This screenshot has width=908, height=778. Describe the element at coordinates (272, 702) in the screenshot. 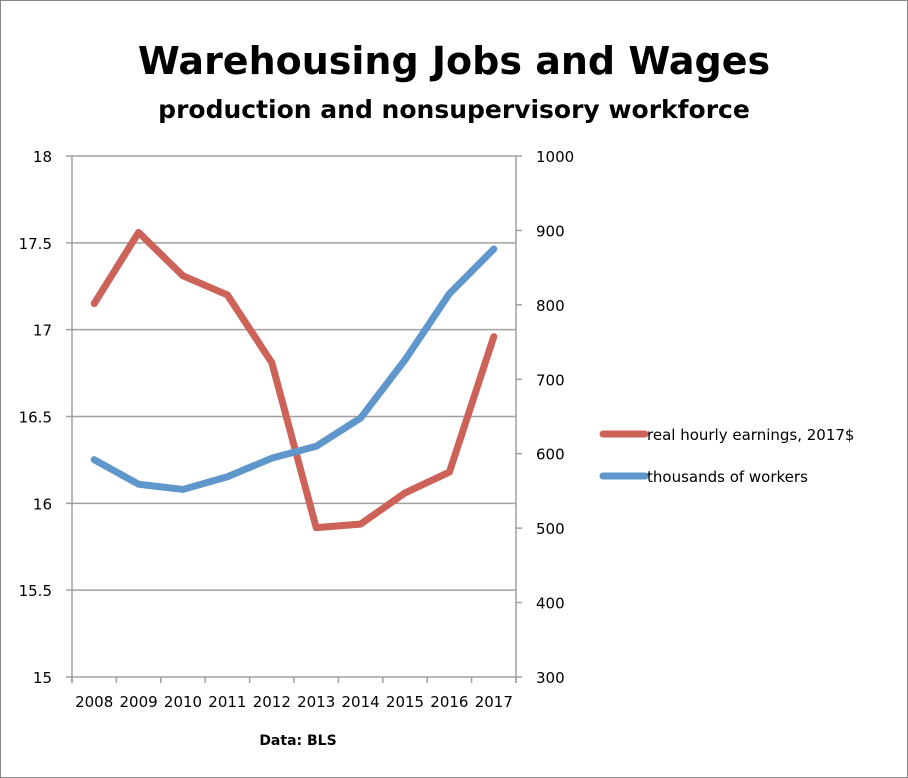

I see `x-tick-label: 2012` at that location.